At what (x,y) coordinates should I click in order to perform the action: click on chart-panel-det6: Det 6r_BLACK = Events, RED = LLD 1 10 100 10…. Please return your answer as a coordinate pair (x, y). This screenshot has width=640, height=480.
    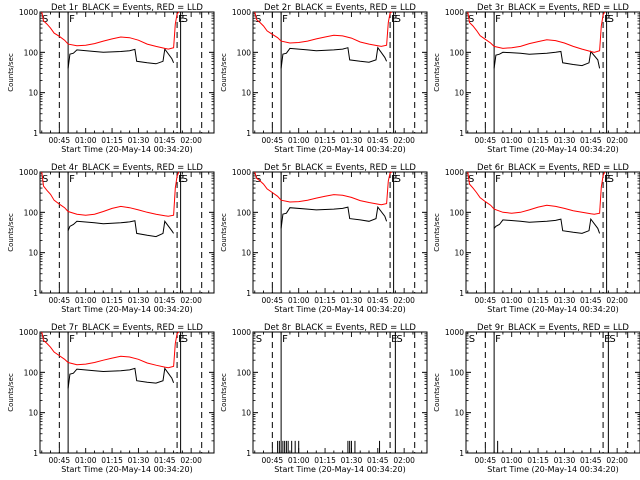
    Looking at the image, I should click on (536, 238).